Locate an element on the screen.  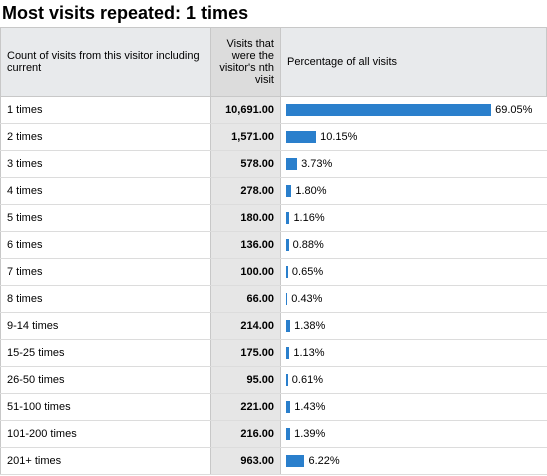
table-row: 3 times 578.00 3.73% is located at coordinates (273, 164).